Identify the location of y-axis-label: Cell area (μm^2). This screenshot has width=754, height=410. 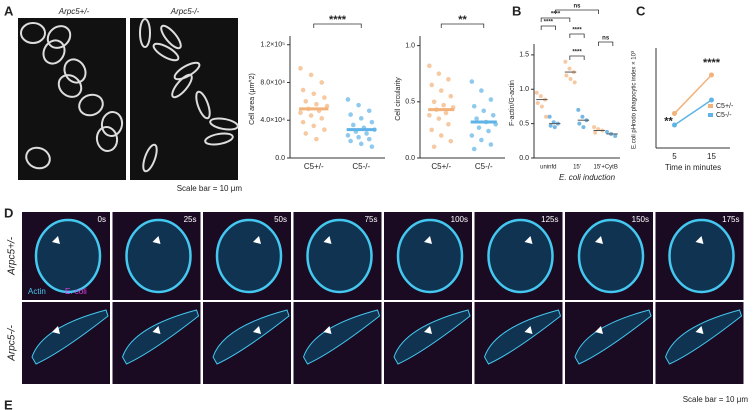
(252, 99).